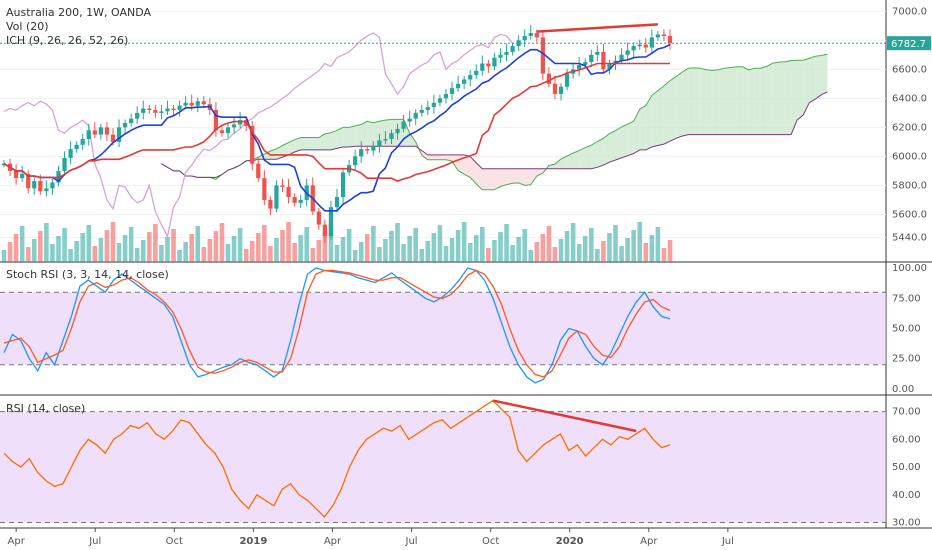  I want to click on price-tick-label: 6600.0, so click(909, 69).